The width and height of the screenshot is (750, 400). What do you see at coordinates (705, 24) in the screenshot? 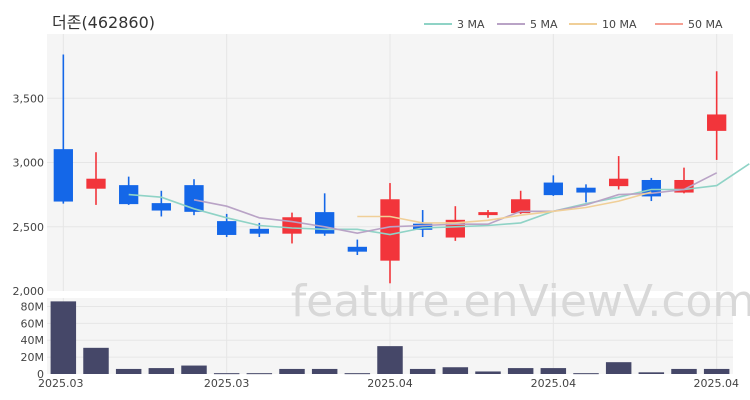
I see `legend-label: 50 MA` at bounding box center [705, 24].